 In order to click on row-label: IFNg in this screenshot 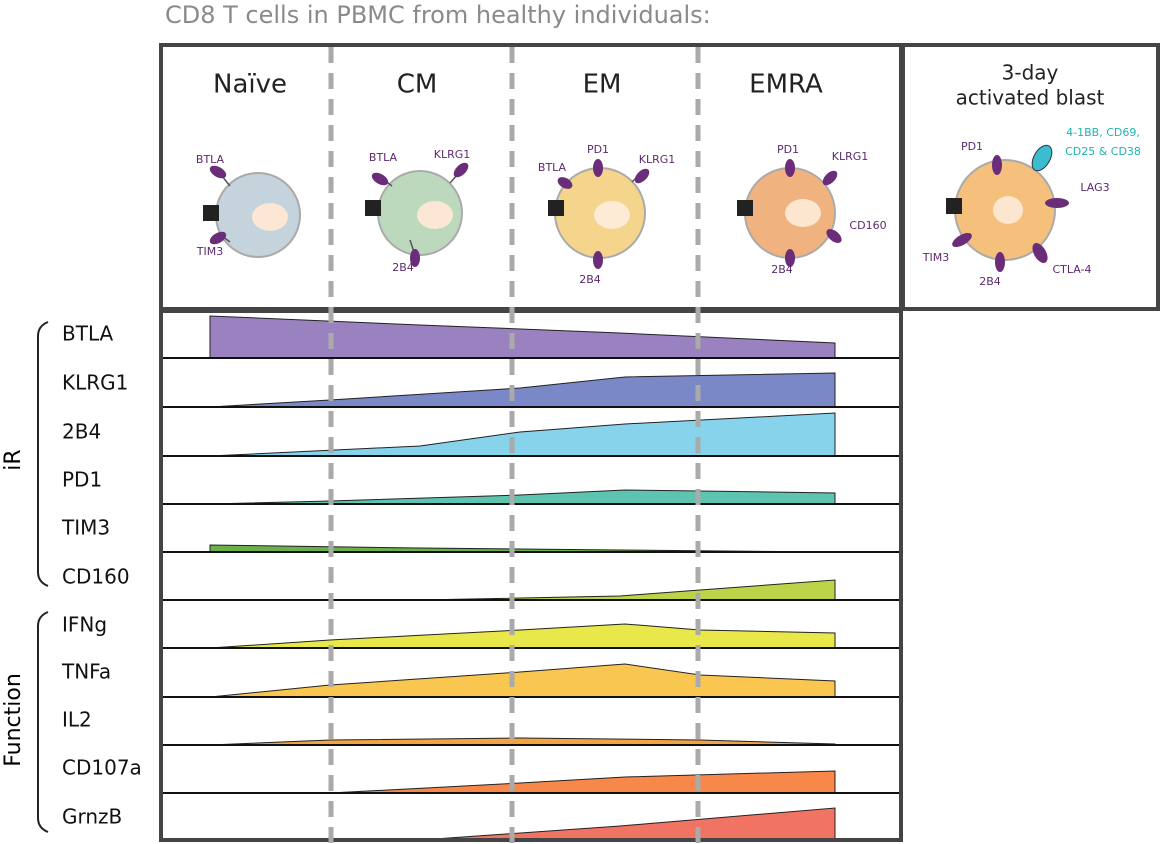, I will do `click(84, 625)`.